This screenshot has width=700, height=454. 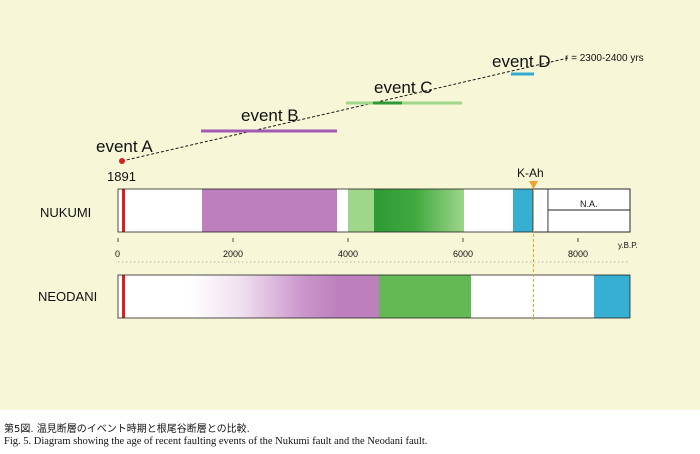 I want to click on neodani-purple-zone, so click(x=358, y=296).